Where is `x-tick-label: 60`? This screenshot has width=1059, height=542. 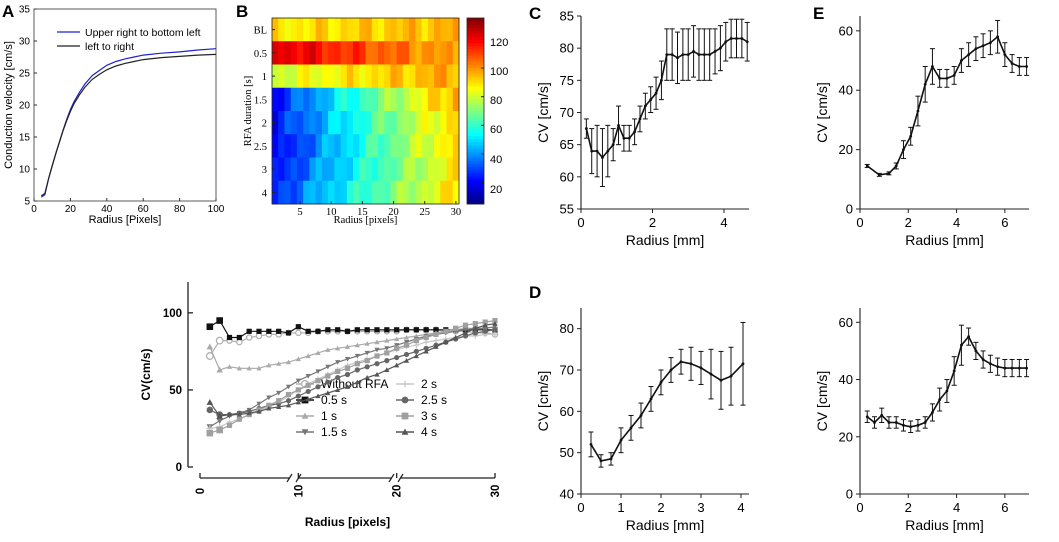 x-tick-label: 60 is located at coordinates (144, 209).